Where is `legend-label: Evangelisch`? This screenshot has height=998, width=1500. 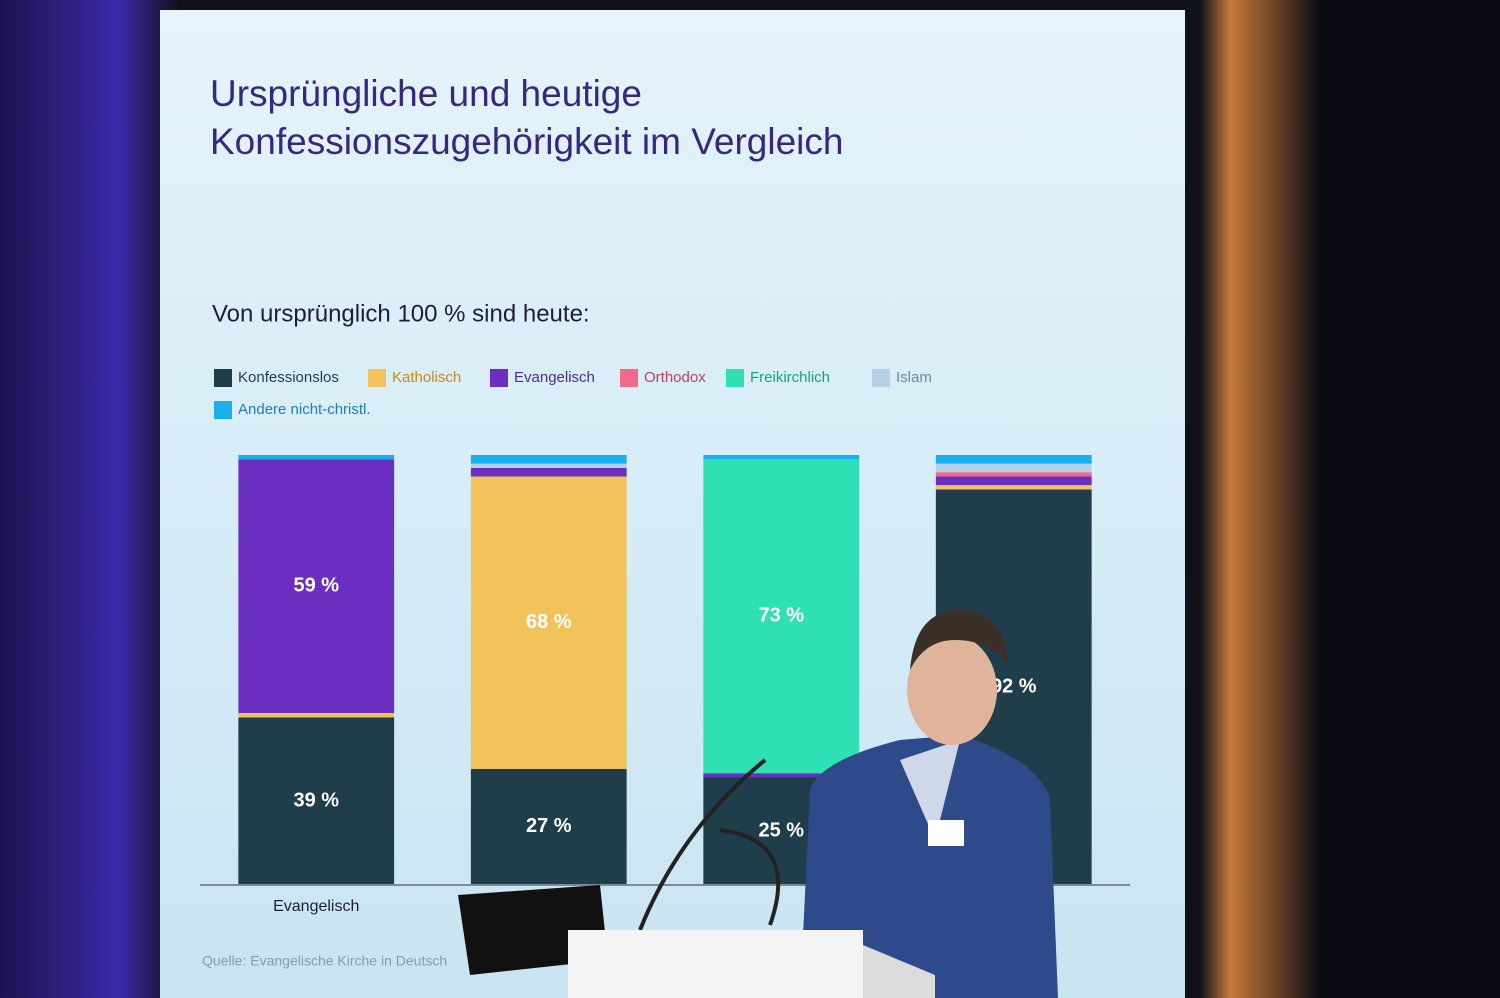 legend-label: Evangelisch is located at coordinates (554, 377).